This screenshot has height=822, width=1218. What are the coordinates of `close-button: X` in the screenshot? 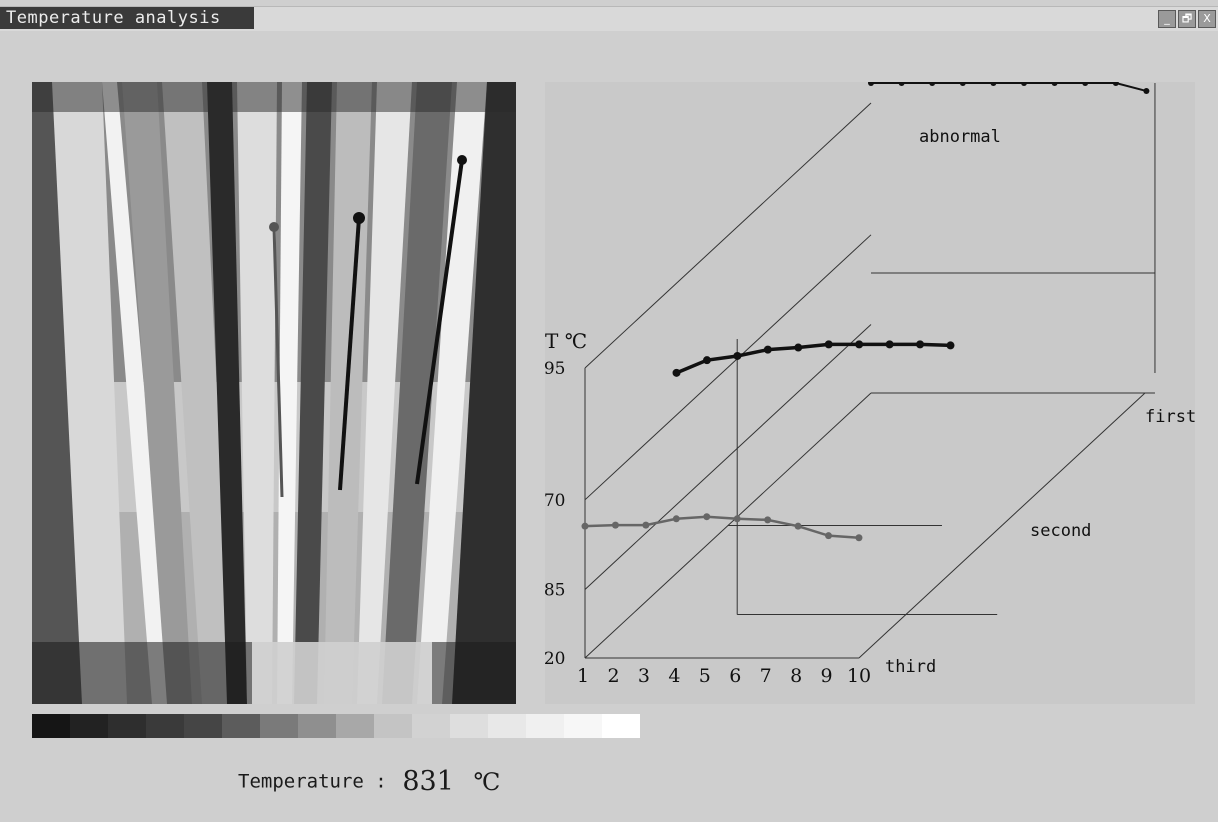 It's located at (1207, 19).